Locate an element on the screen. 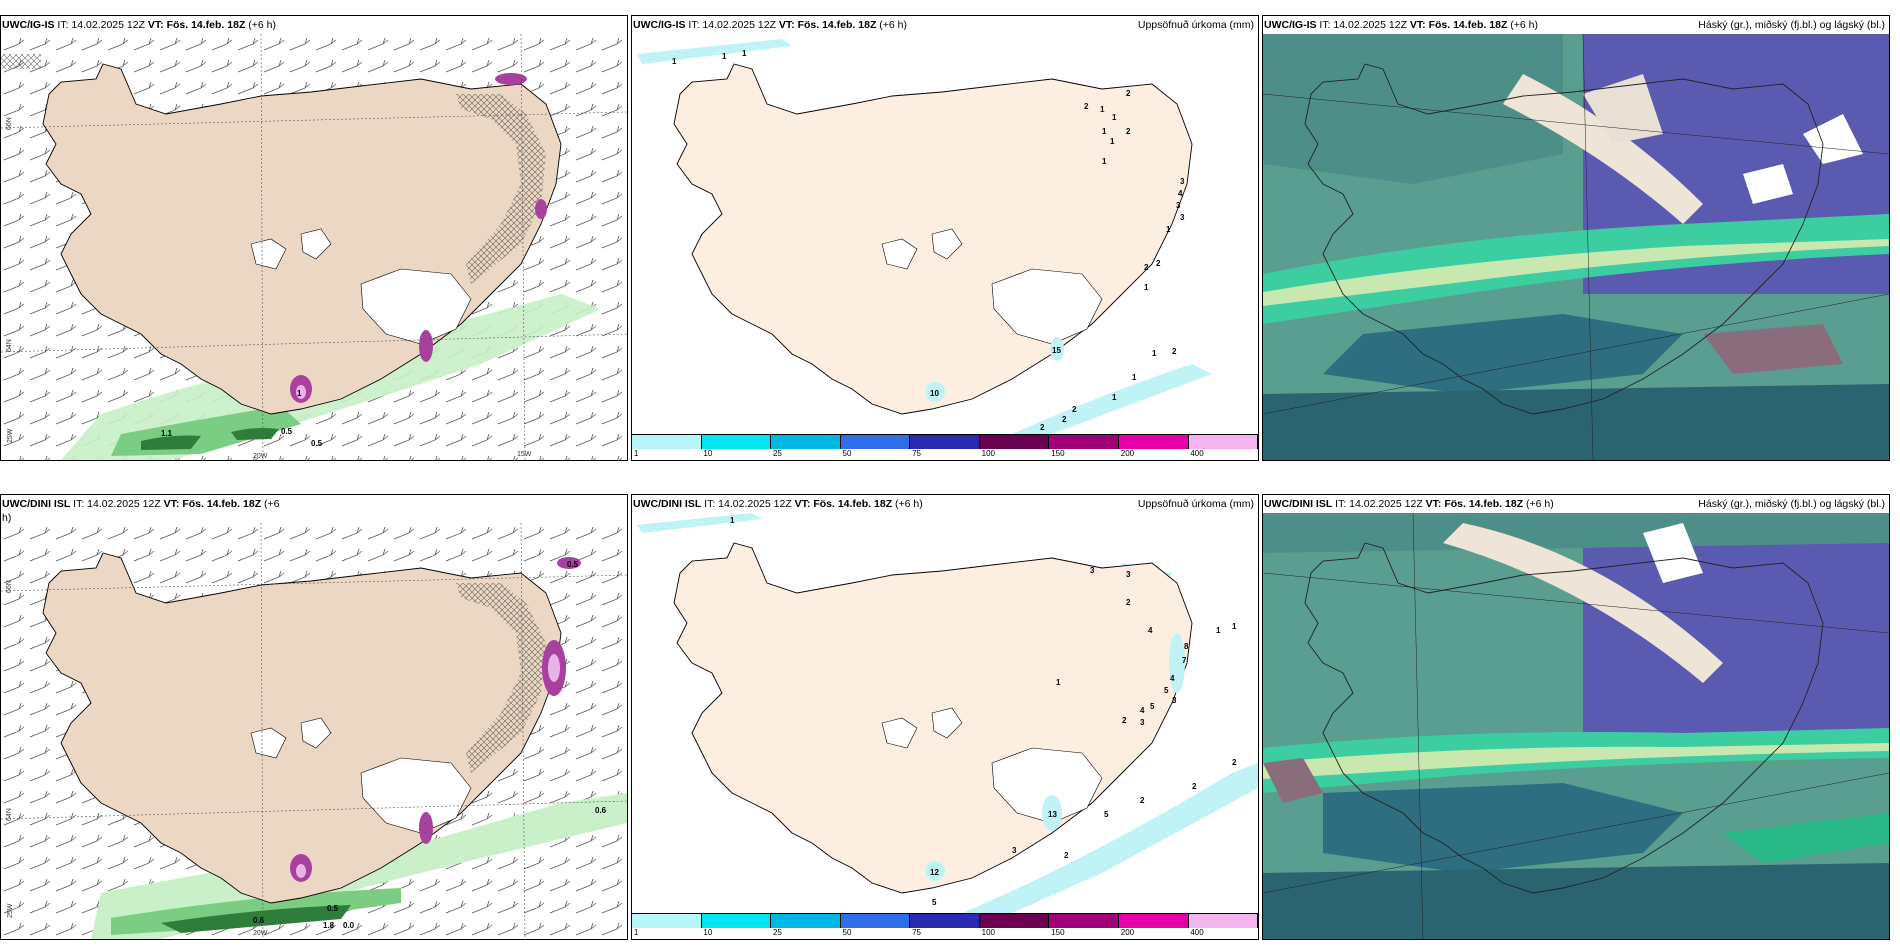 The height and width of the screenshot is (950, 1900). wind-precip-map: 66N 64N 20W 25W 0.5 0.6 0.5 0.6 1.8 0.0 is located at coordinates (314, 731).